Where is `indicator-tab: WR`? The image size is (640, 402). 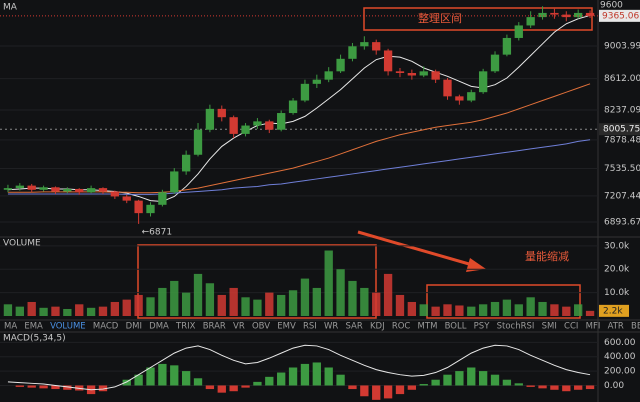
indicator-tab: WR is located at coordinates (331, 327).